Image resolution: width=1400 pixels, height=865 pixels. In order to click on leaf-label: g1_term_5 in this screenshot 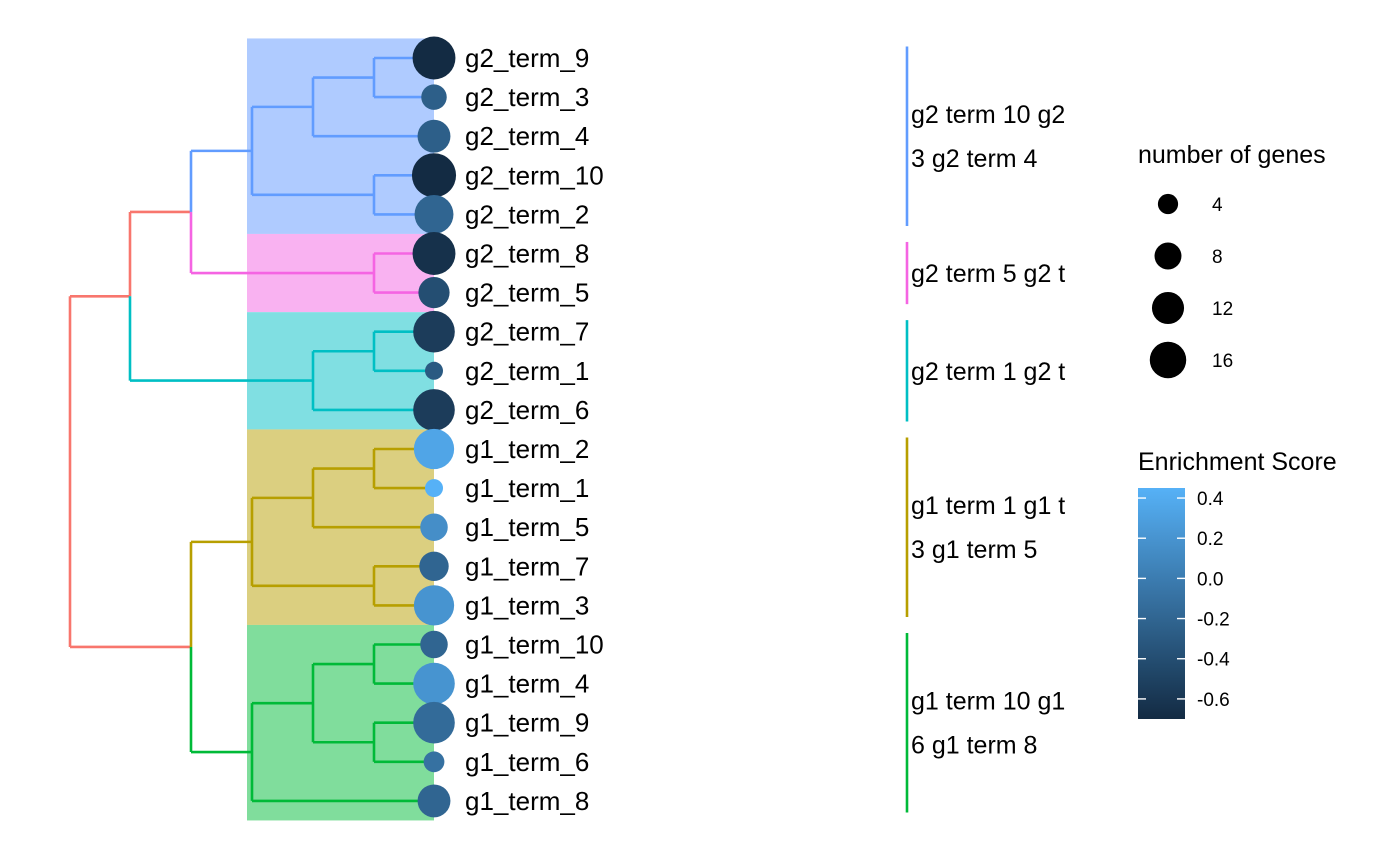, I will do `click(527, 527)`.